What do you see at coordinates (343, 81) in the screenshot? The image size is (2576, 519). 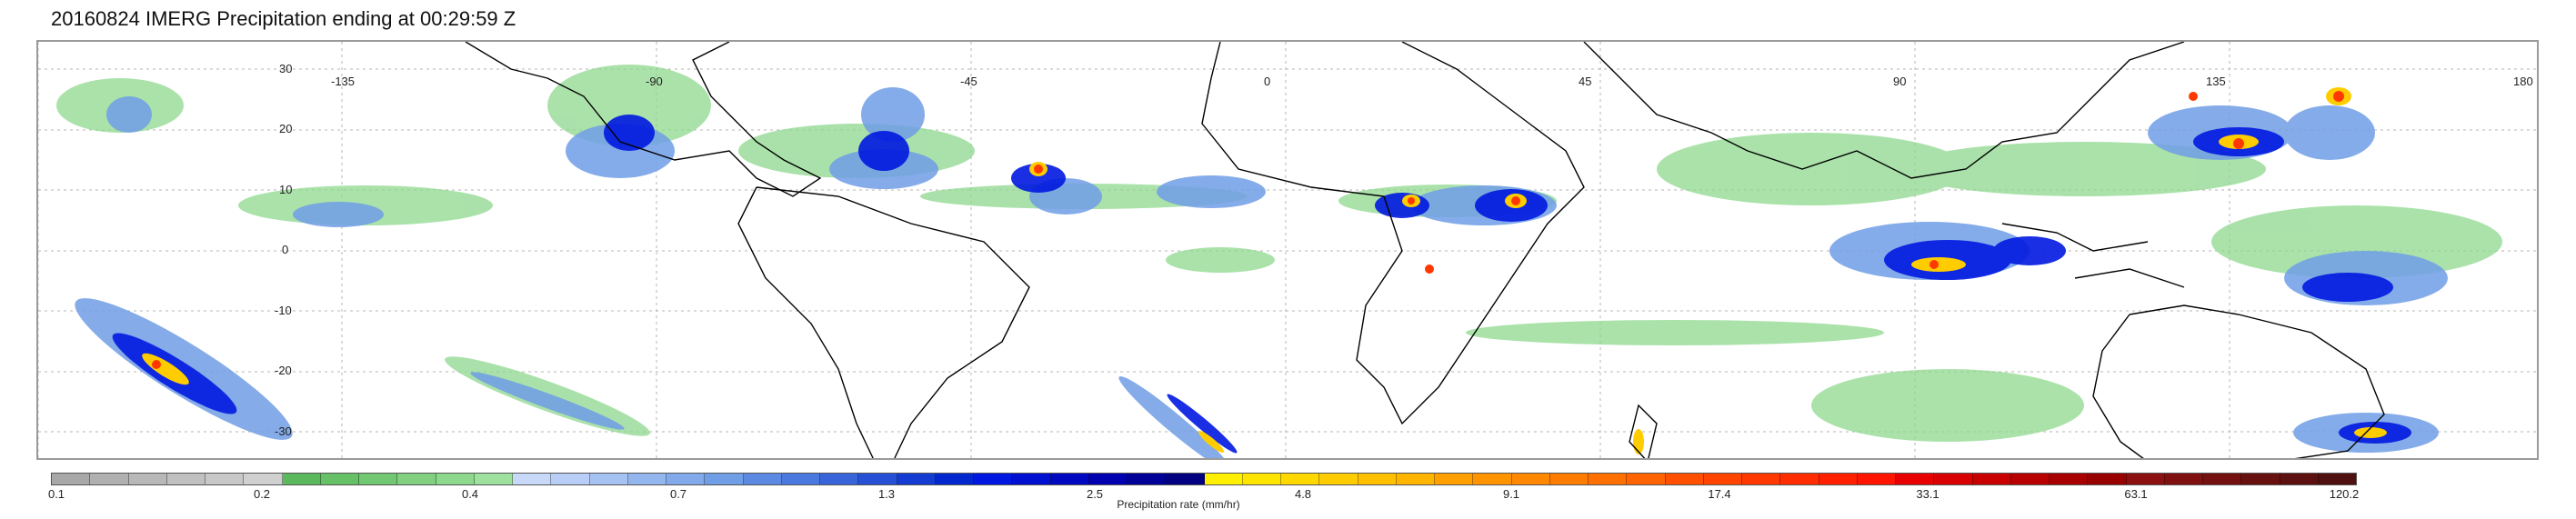 I see `lon-label-minus-135: -135` at bounding box center [343, 81].